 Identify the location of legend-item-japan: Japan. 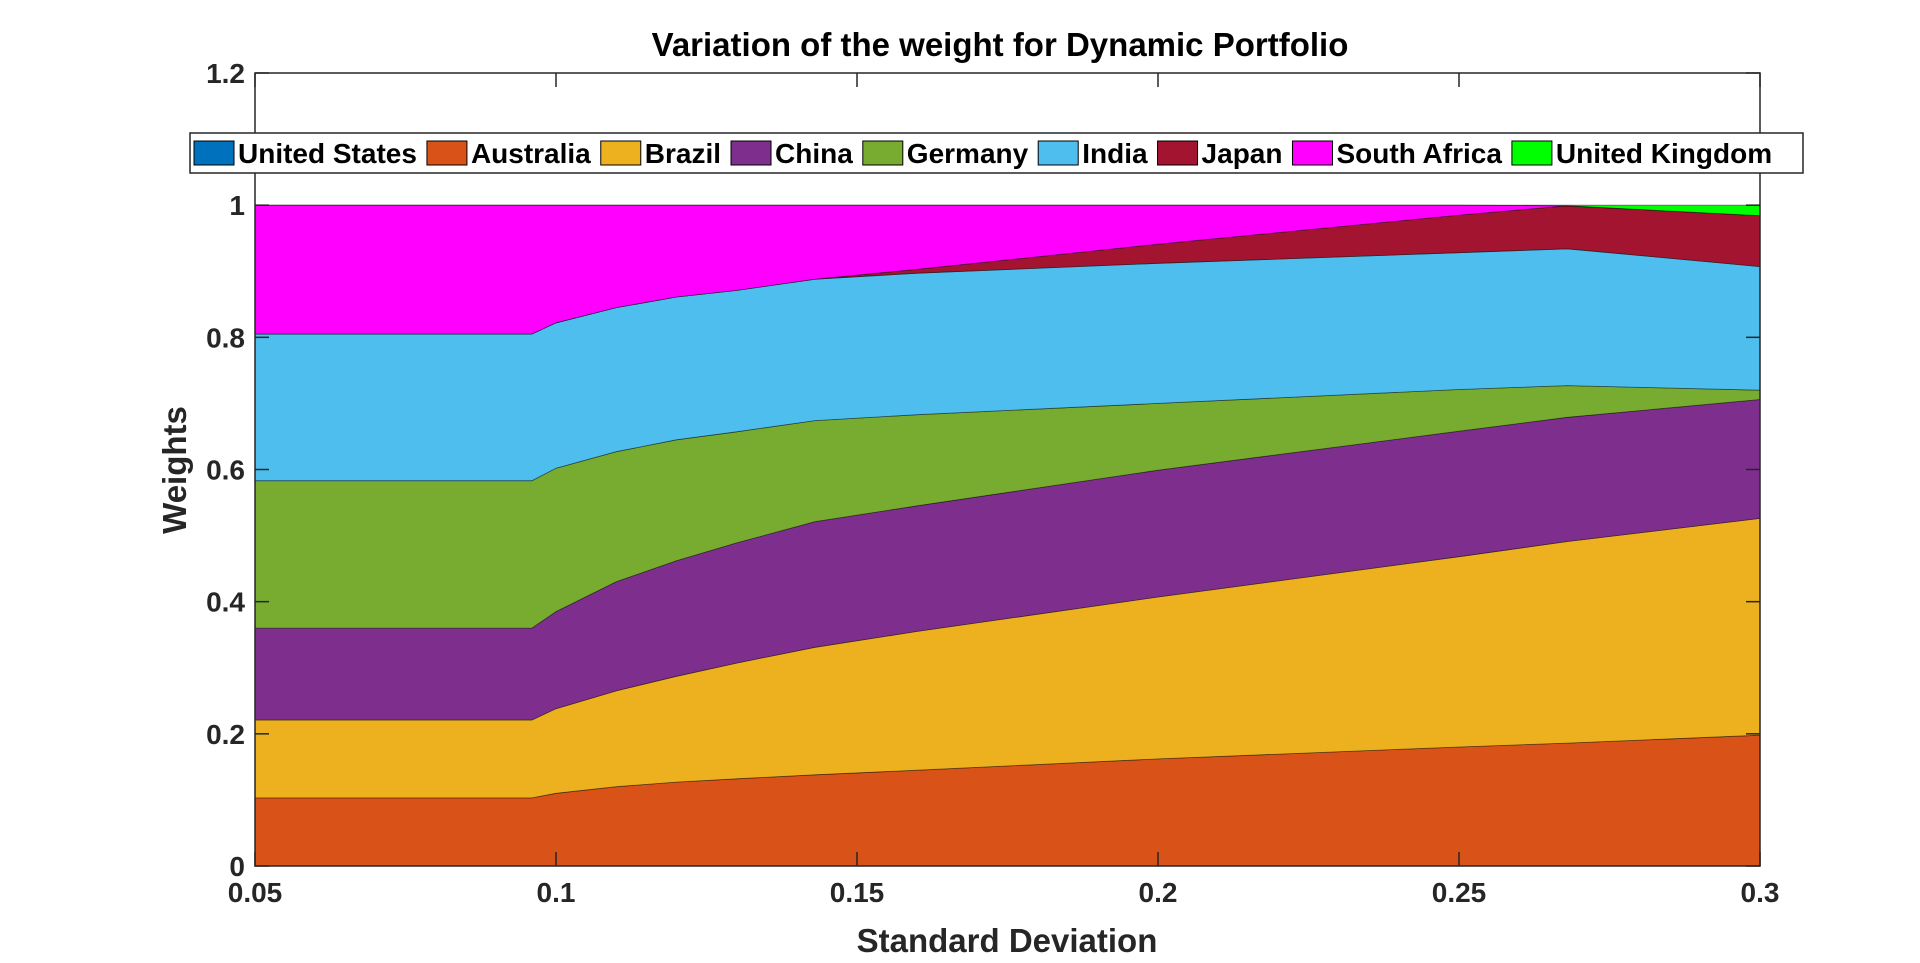
(1220, 153).